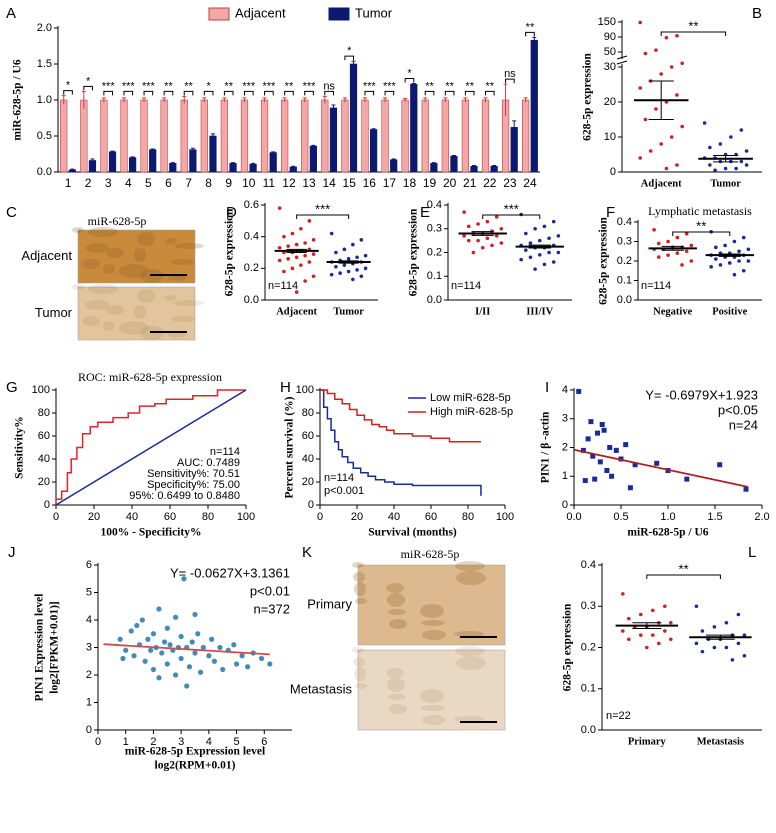  I want to click on y-tick-label: 100, so click(41, 390).